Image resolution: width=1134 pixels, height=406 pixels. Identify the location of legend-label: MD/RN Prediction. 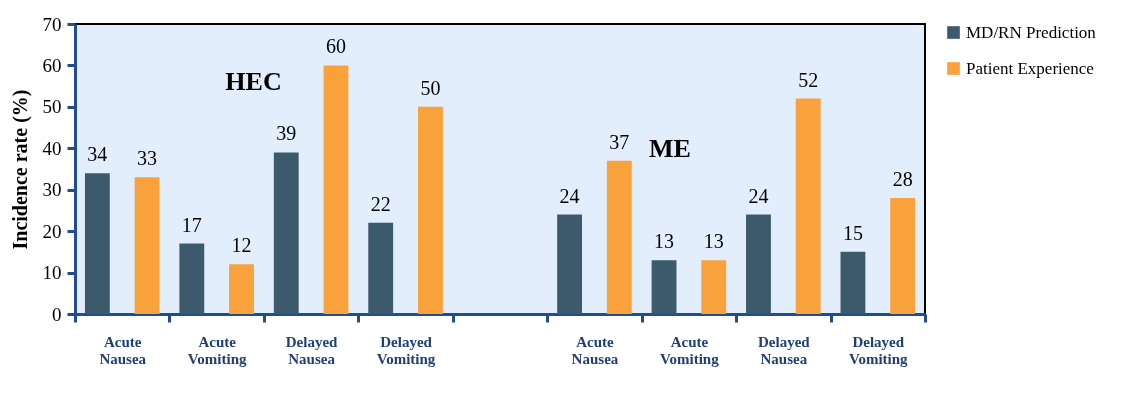
(1031, 32).